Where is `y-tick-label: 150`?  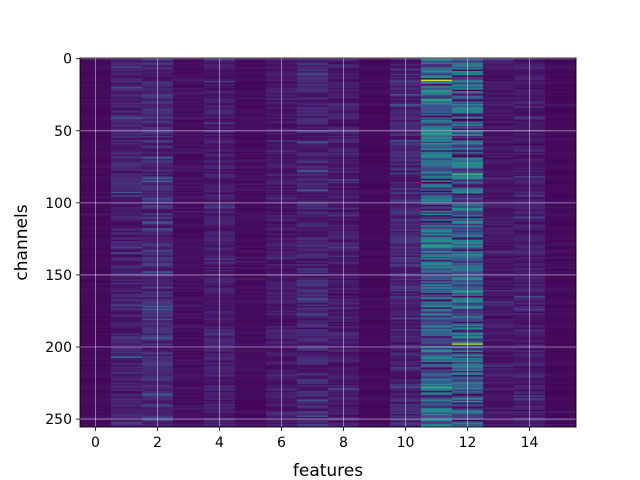 y-tick-label: 150 is located at coordinates (58, 276).